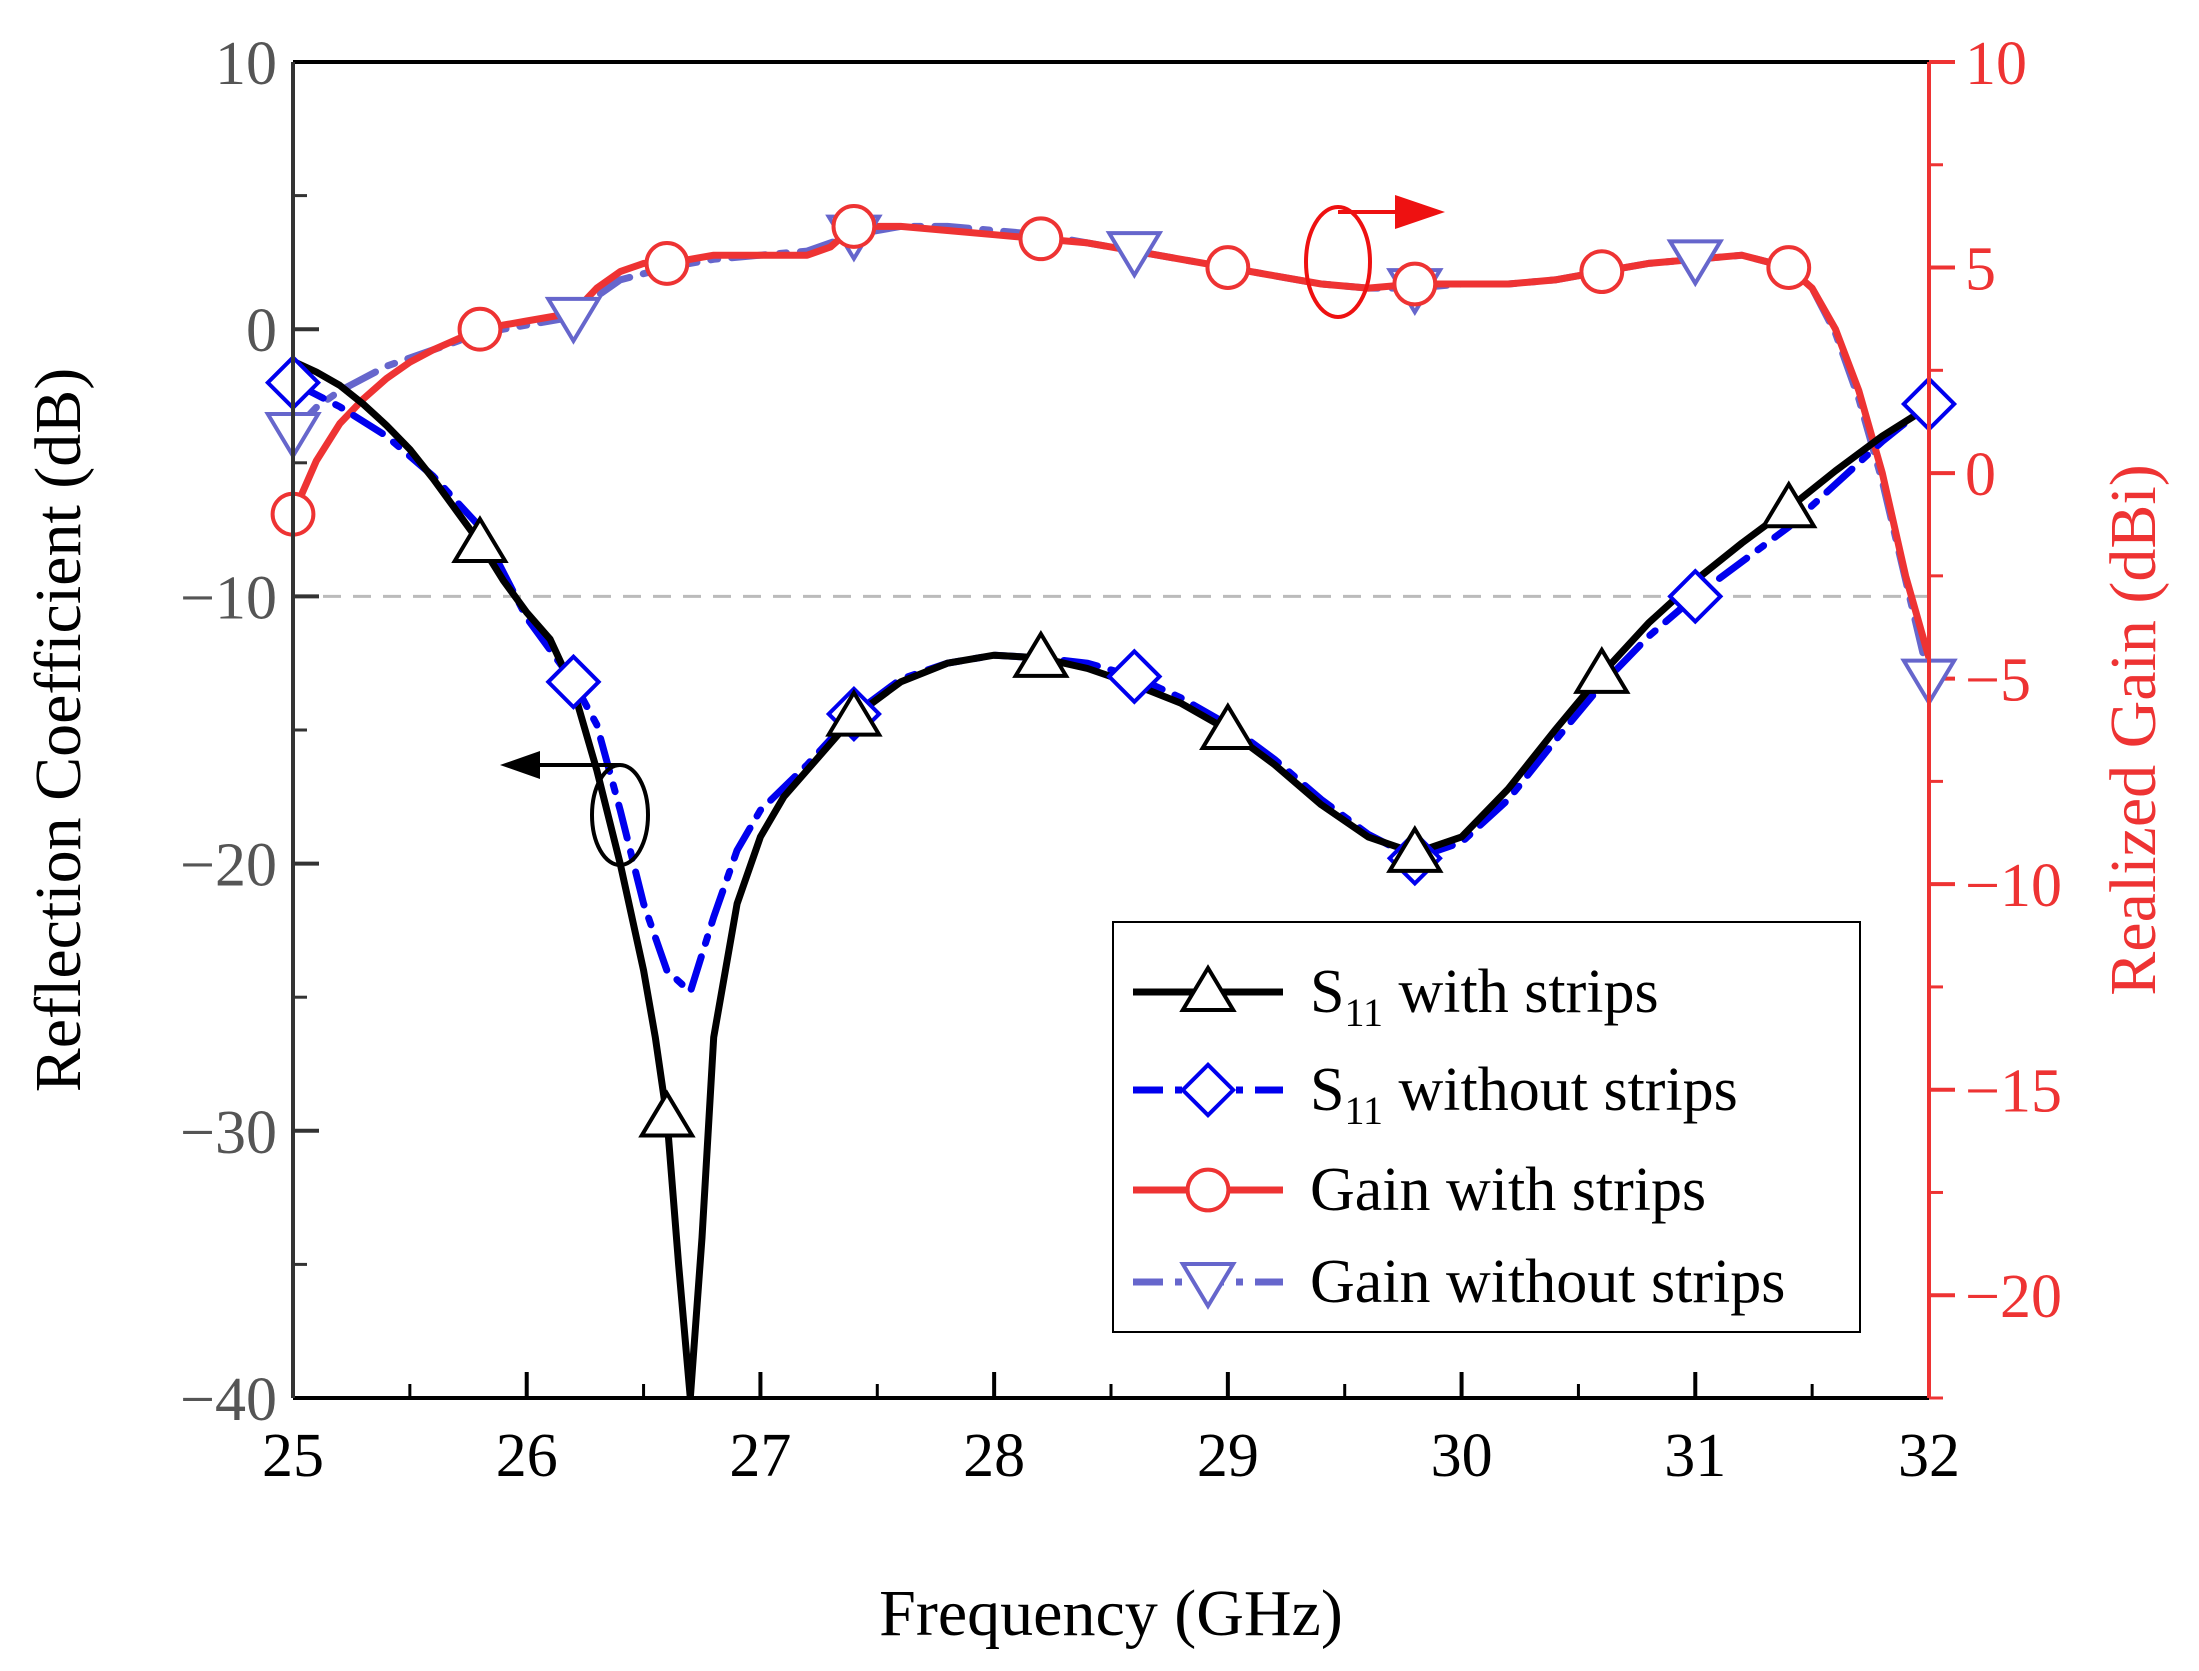  Describe the element at coordinates (246, 64) in the screenshot. I see `left-tick-label: 10` at that location.